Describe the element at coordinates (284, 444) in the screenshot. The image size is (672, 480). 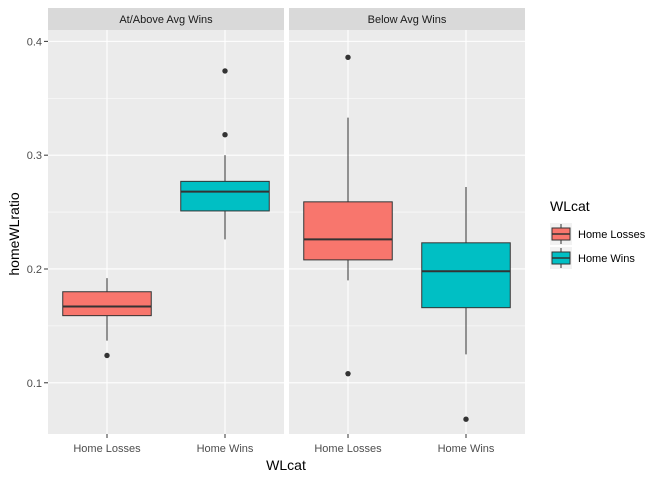
I see `x-axis: Home Losses Home Wins Home Losses Home Wins` at that location.